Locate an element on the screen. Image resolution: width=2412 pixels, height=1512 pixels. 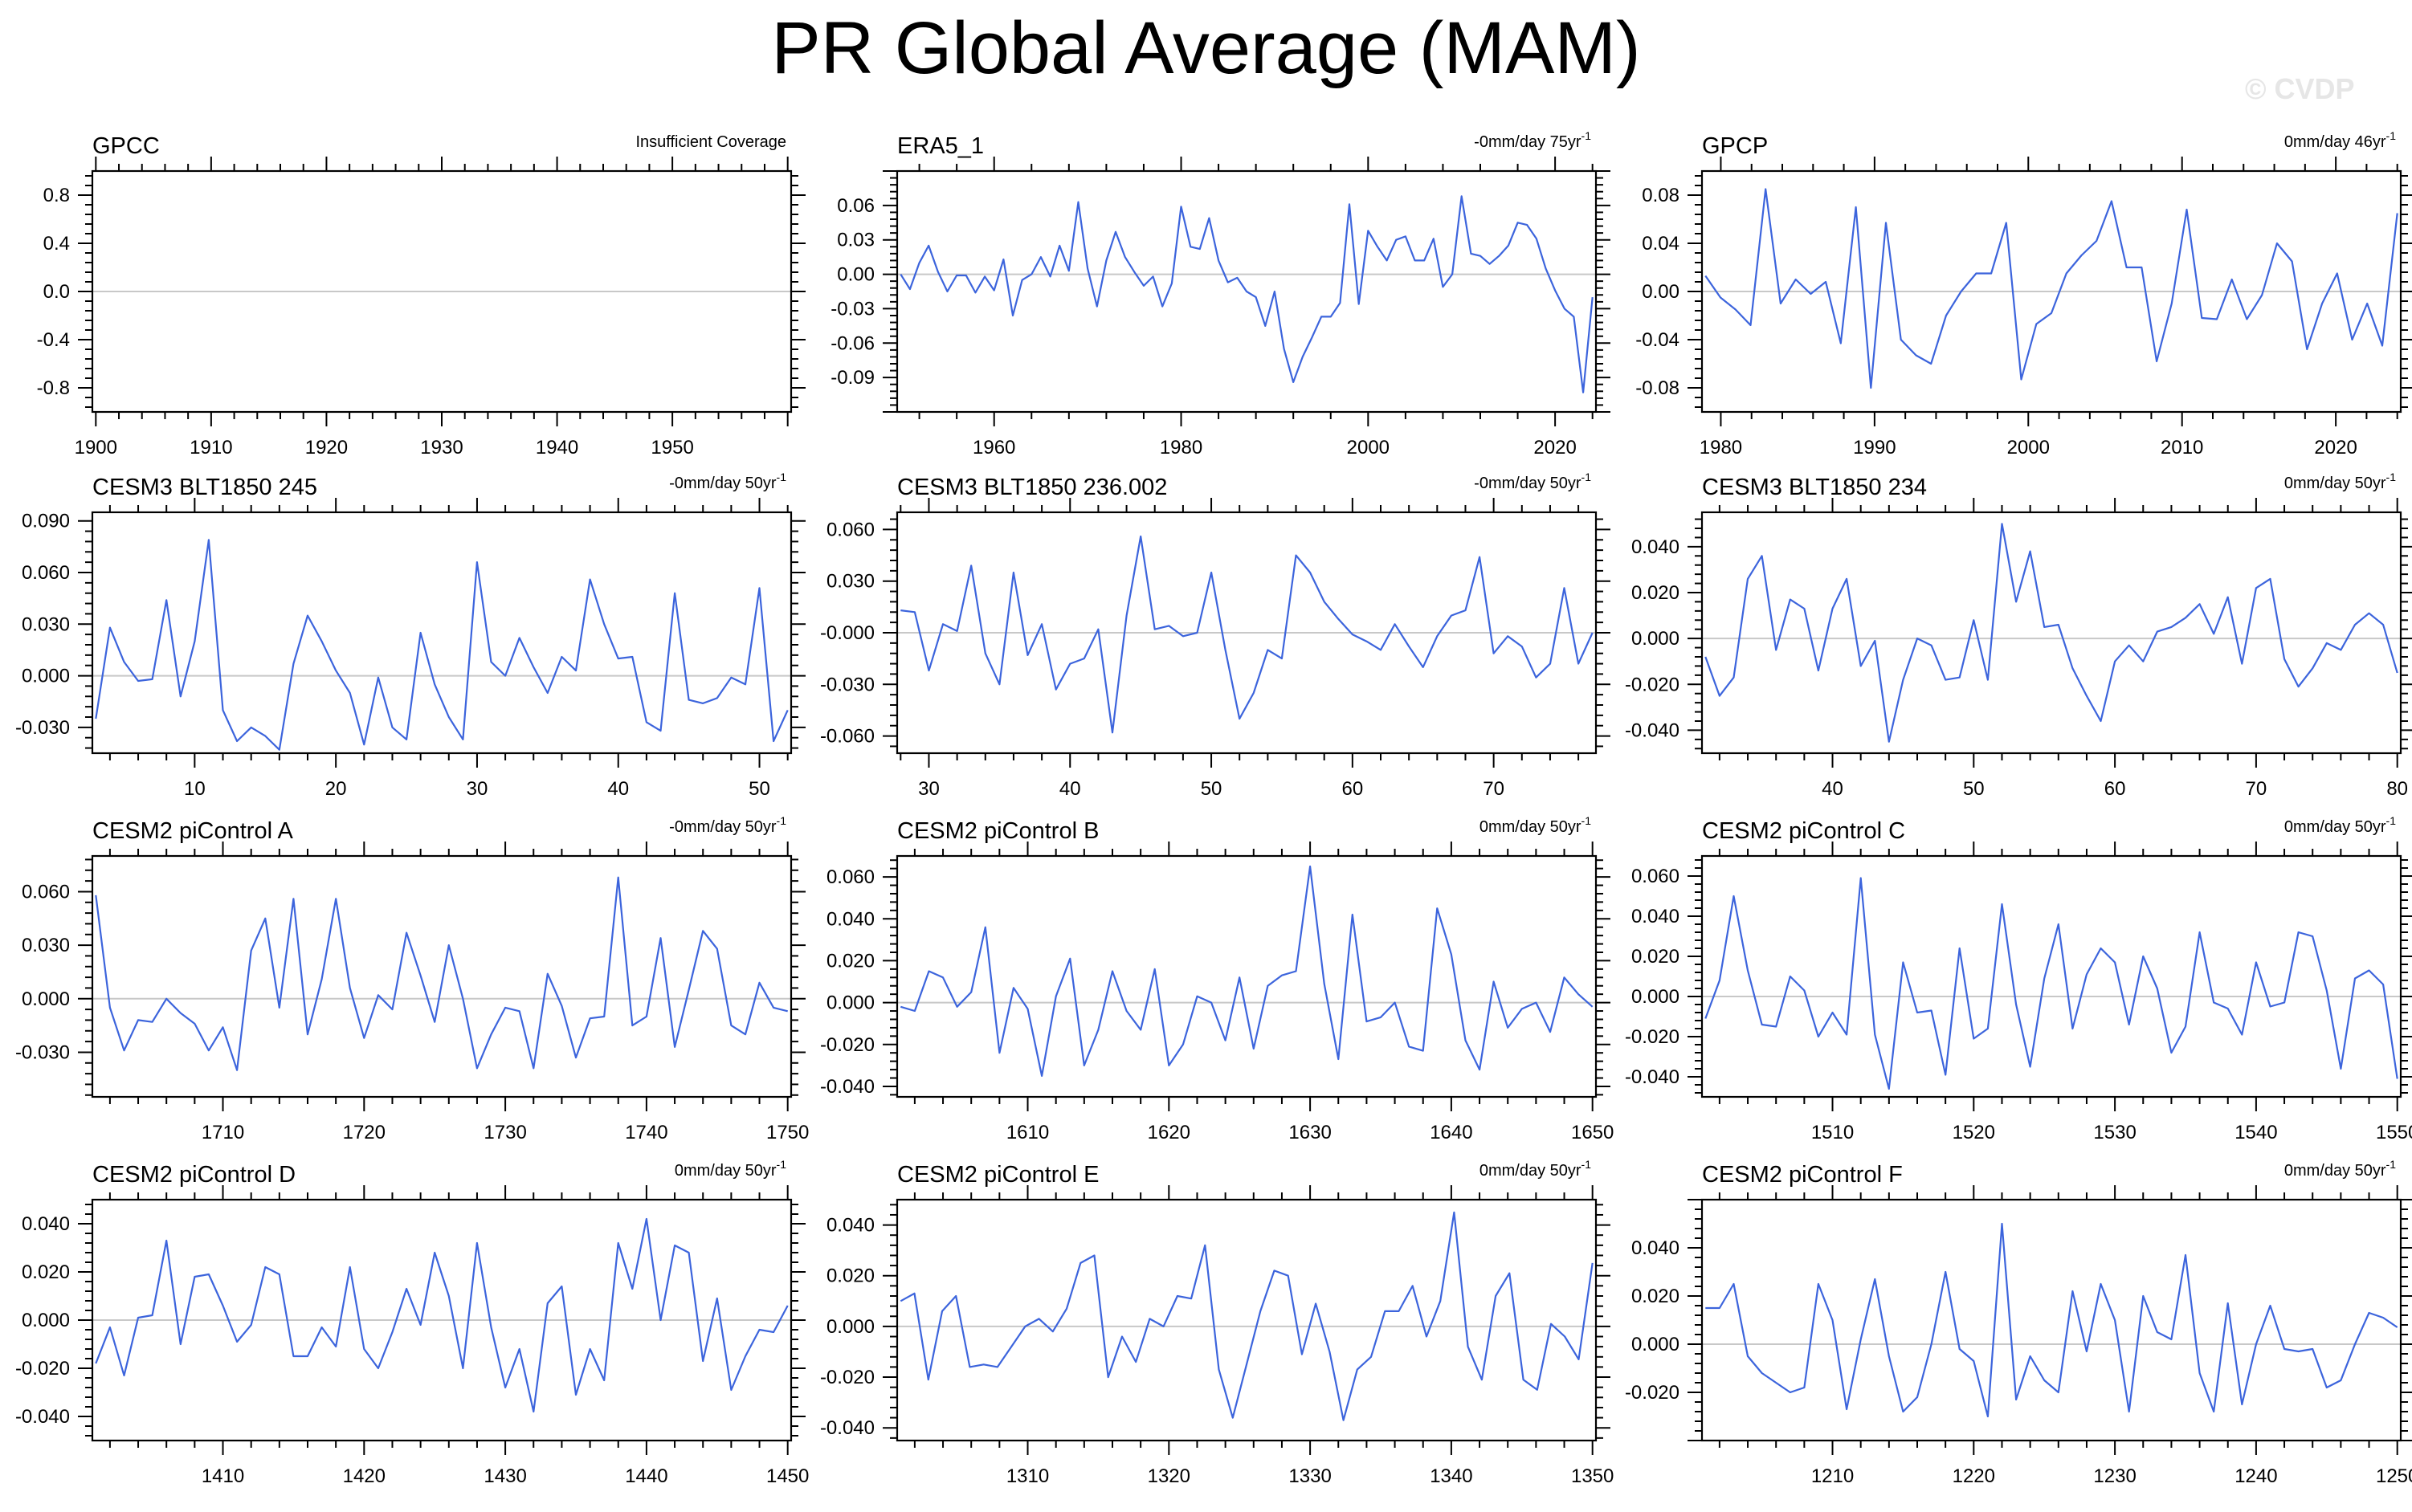
x-tick-label: 1940 is located at coordinates (557, 448).